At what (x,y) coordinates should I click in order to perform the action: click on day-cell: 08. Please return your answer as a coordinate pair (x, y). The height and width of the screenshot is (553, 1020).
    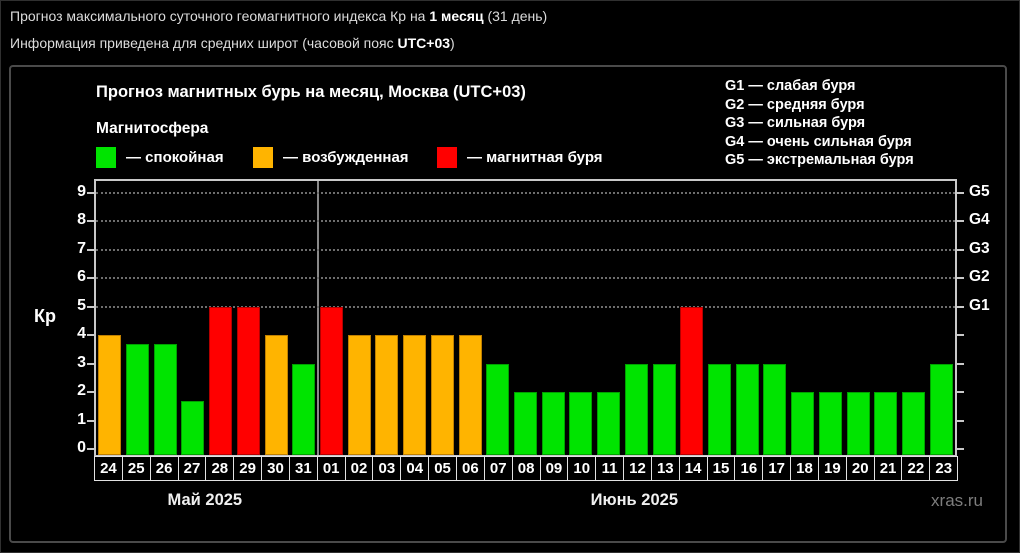
    Looking at the image, I should click on (526, 468).